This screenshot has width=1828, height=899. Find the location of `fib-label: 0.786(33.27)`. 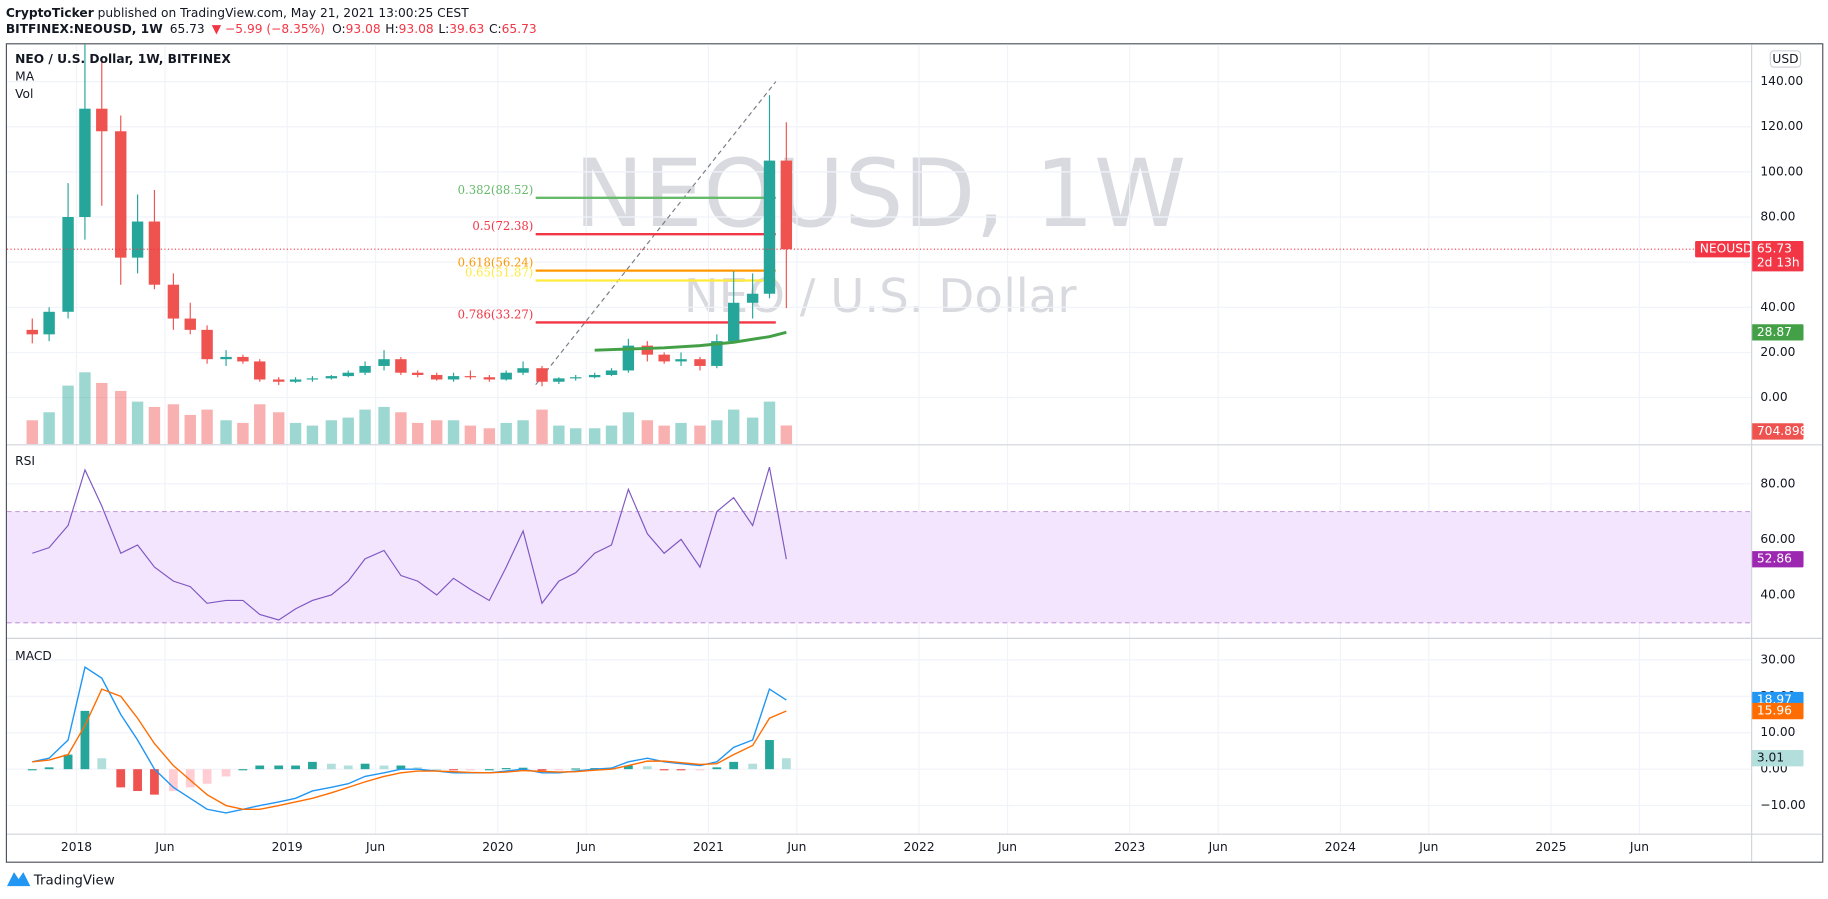

fib-label: 0.786(33.27) is located at coordinates (496, 314).